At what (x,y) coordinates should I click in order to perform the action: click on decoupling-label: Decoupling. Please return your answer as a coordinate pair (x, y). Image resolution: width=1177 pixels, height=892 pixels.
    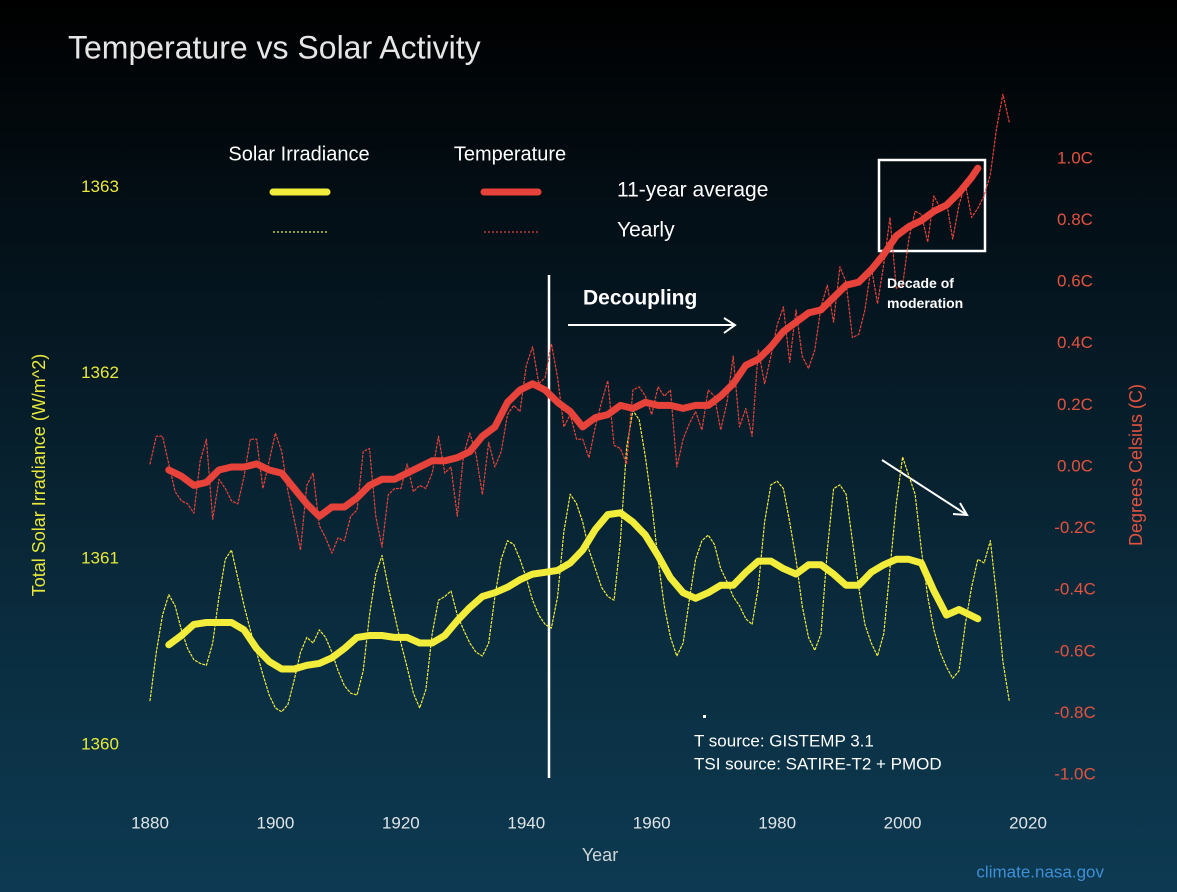
    Looking at the image, I should click on (640, 298).